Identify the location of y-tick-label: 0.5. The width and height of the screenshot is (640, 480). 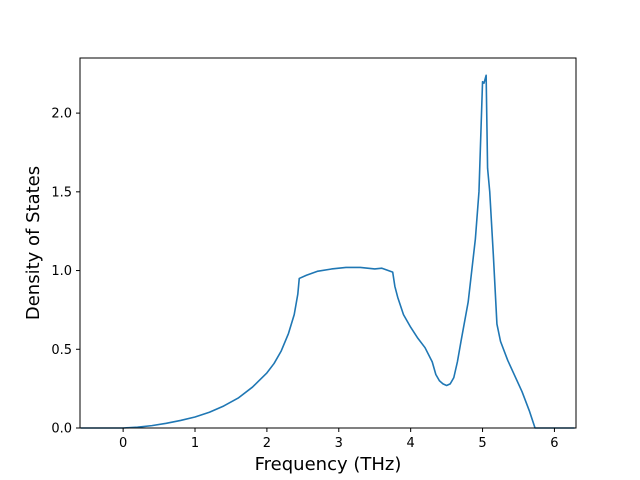
(61, 350).